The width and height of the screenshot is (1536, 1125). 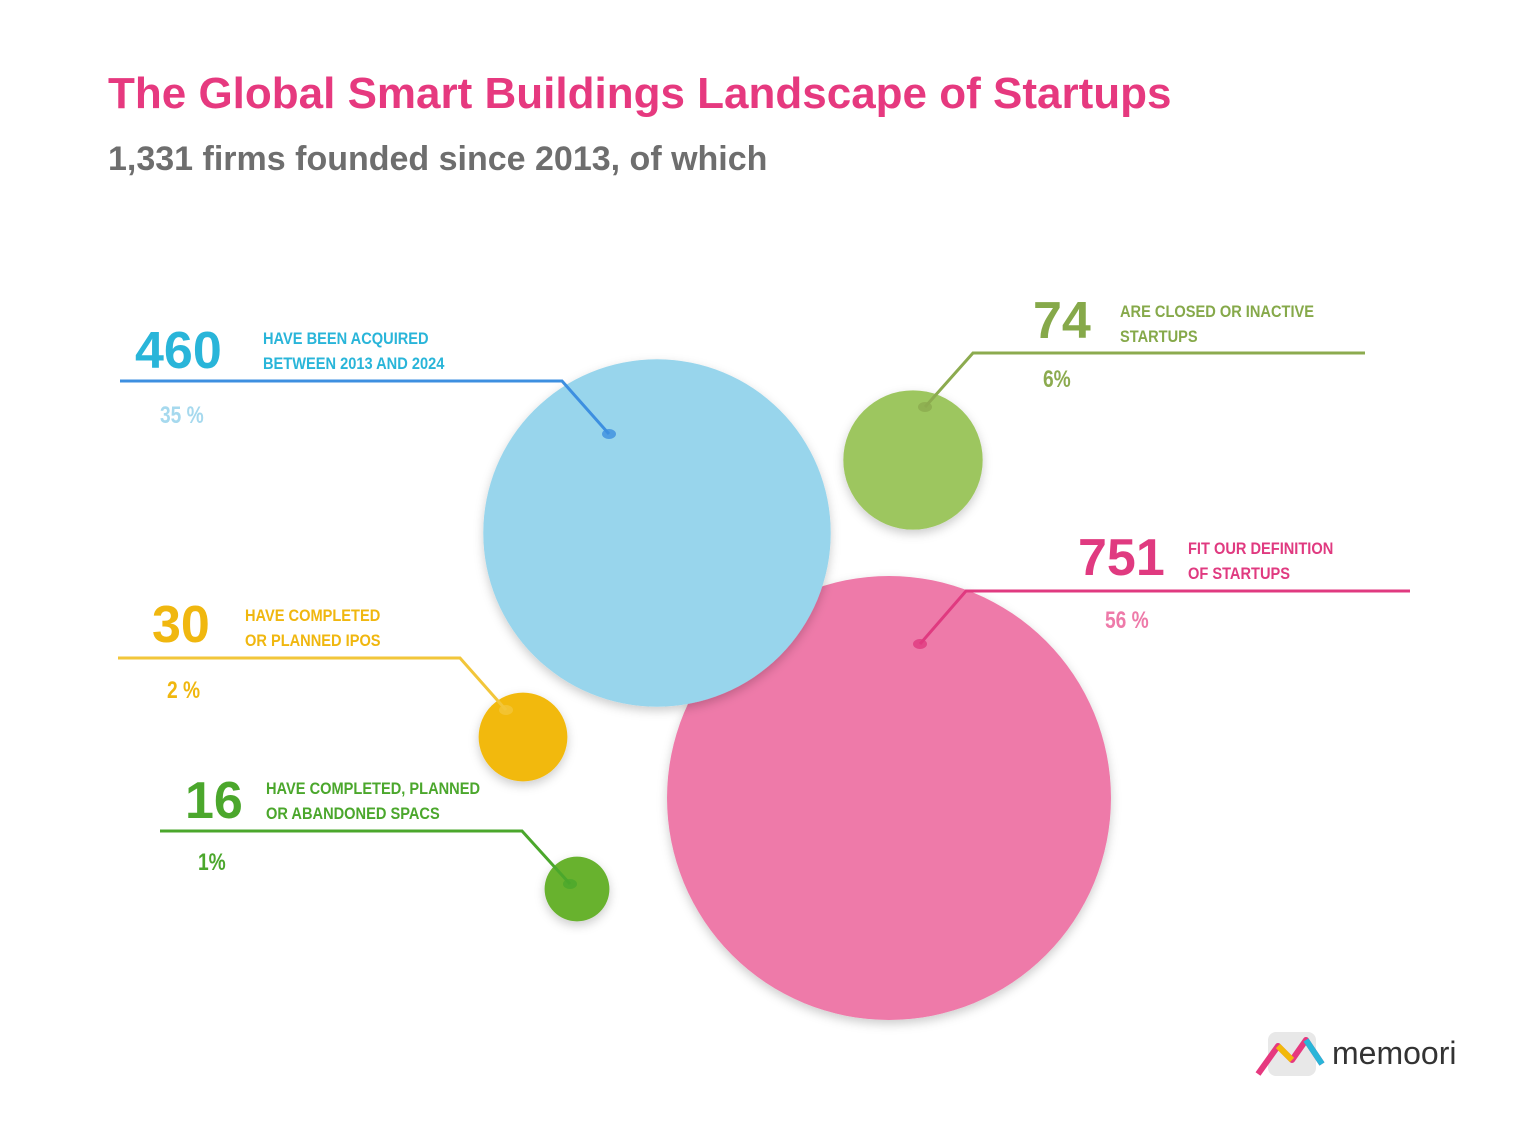 I want to click on description: BETWEEN 2013 AND 2024, so click(x=354, y=364).